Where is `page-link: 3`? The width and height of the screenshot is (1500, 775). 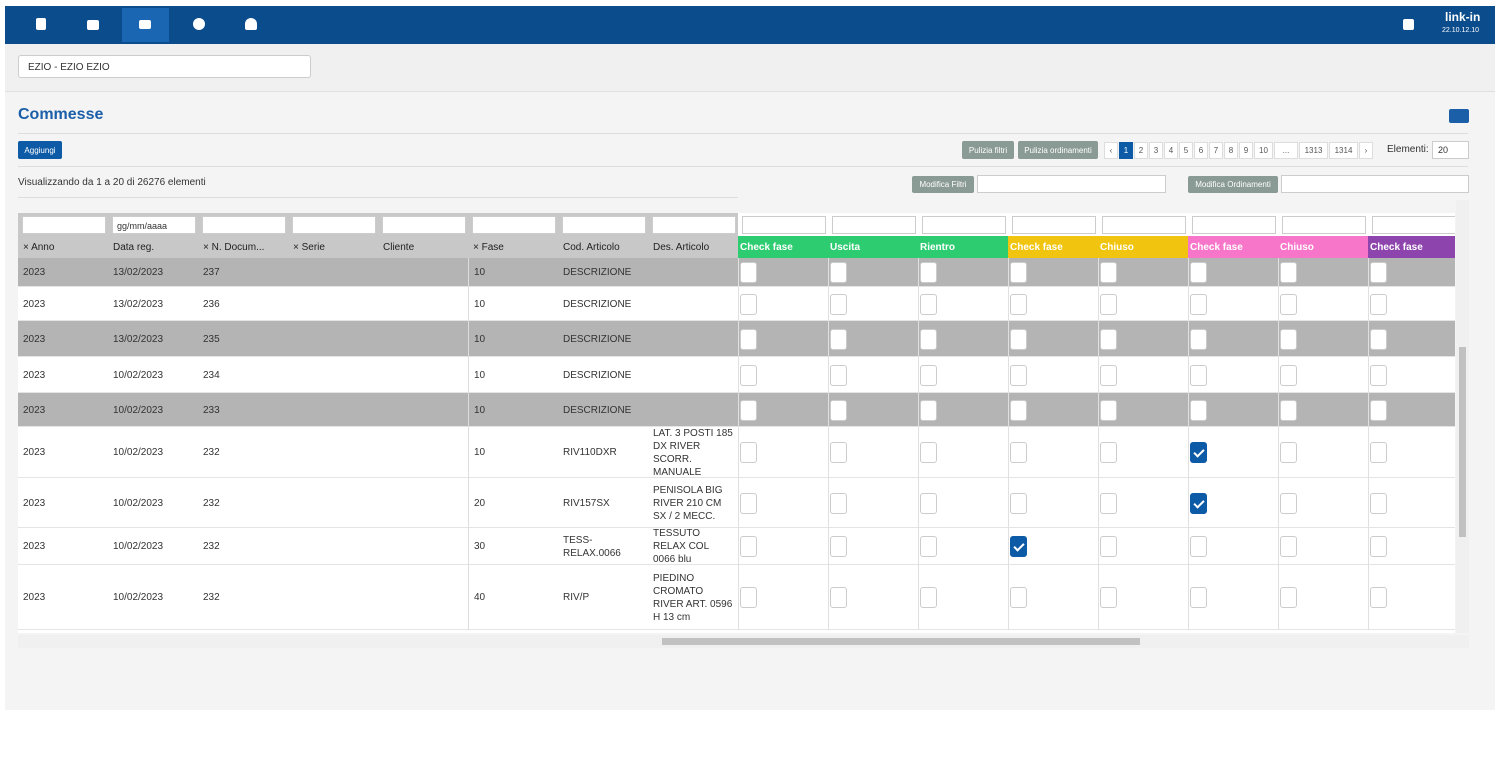 page-link: 3 is located at coordinates (1156, 150).